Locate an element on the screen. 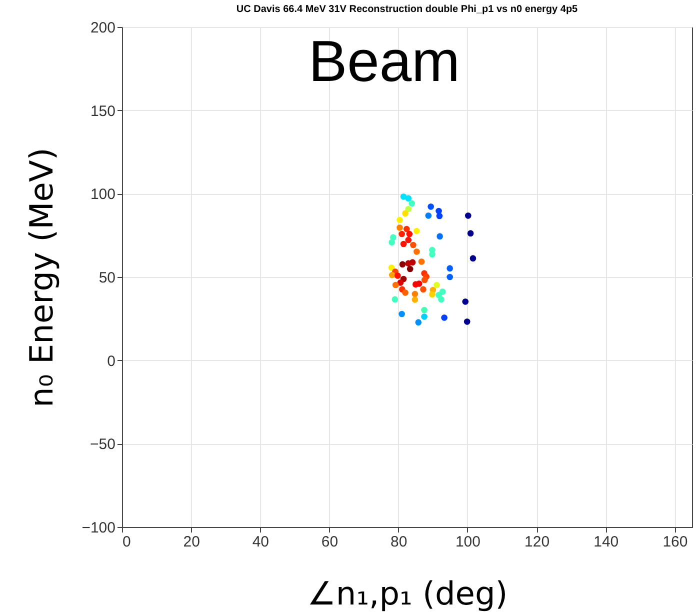  y-tick-label: 0 is located at coordinates (111, 361).